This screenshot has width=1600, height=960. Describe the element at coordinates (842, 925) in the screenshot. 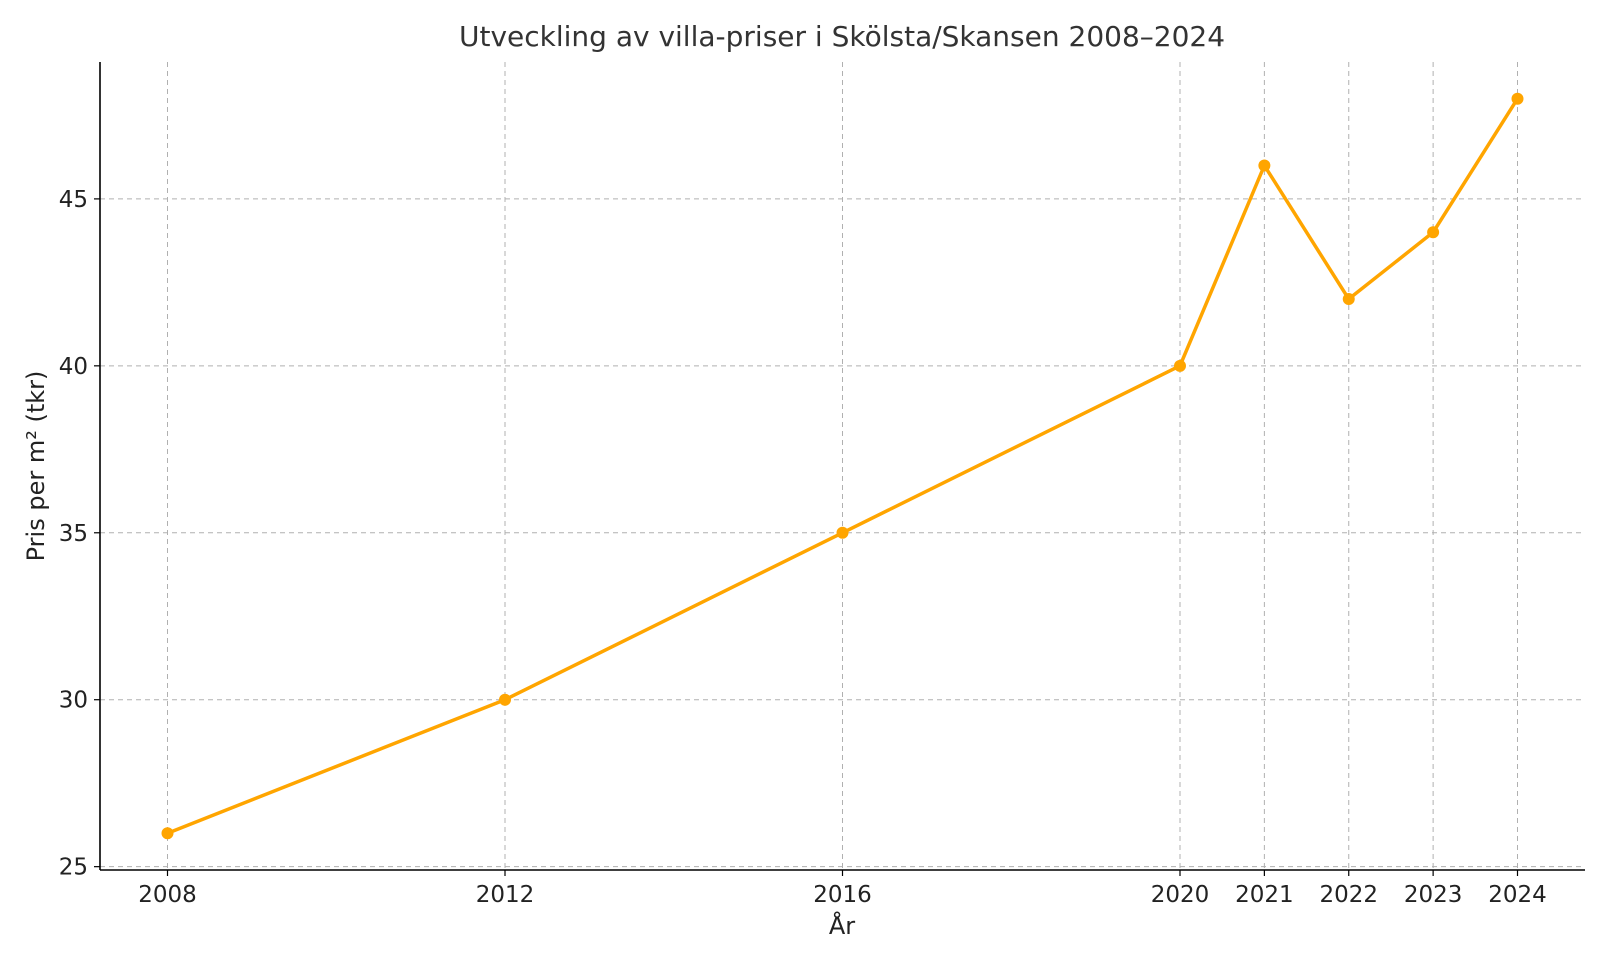

I see `x-axis-label: År` at that location.